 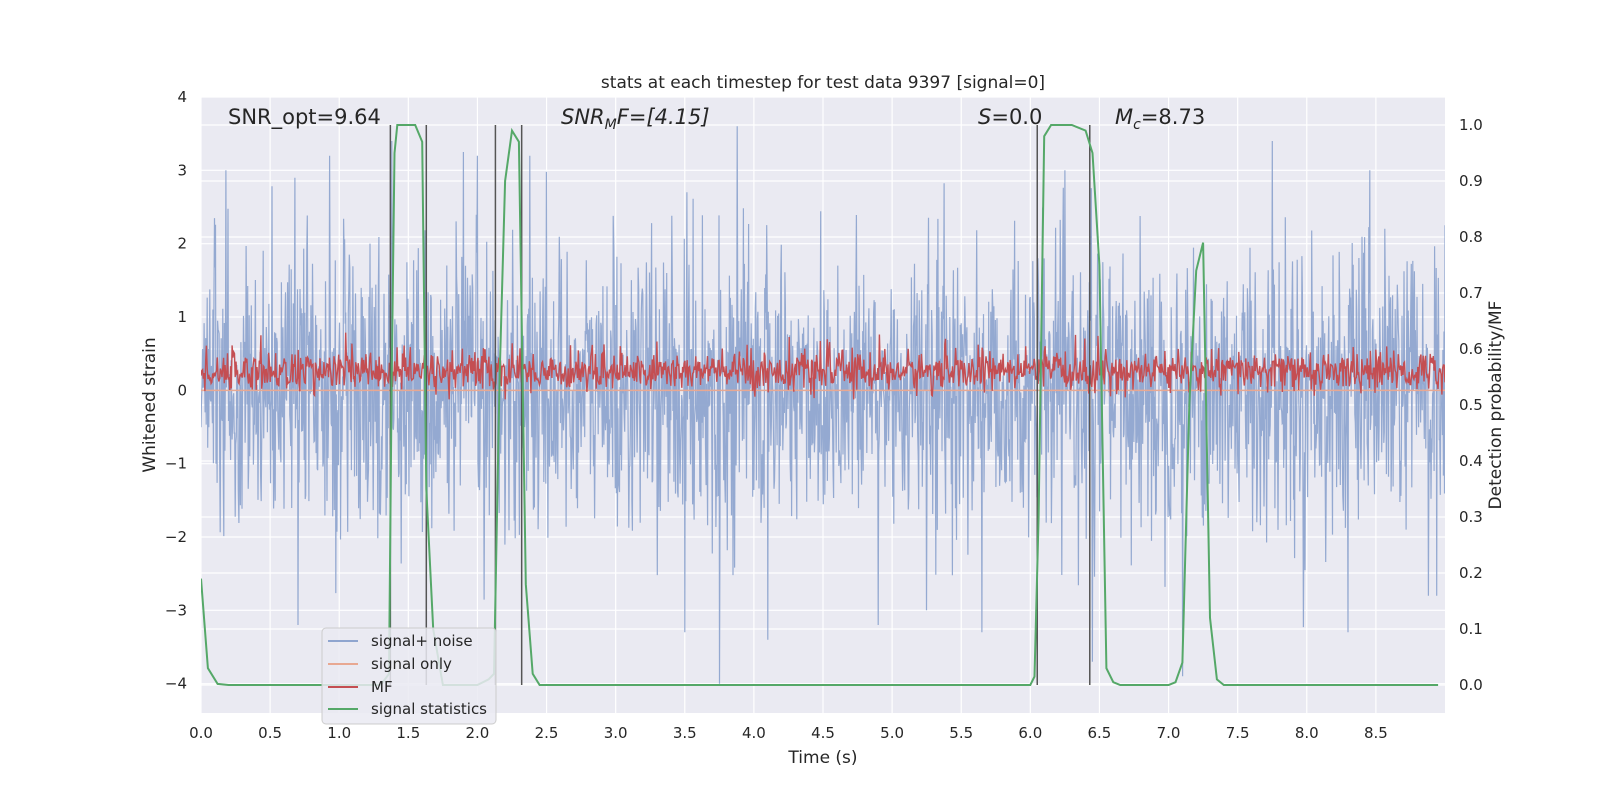 What do you see at coordinates (176, 610) in the screenshot?
I see `y-tick-label-7: −3` at bounding box center [176, 610].